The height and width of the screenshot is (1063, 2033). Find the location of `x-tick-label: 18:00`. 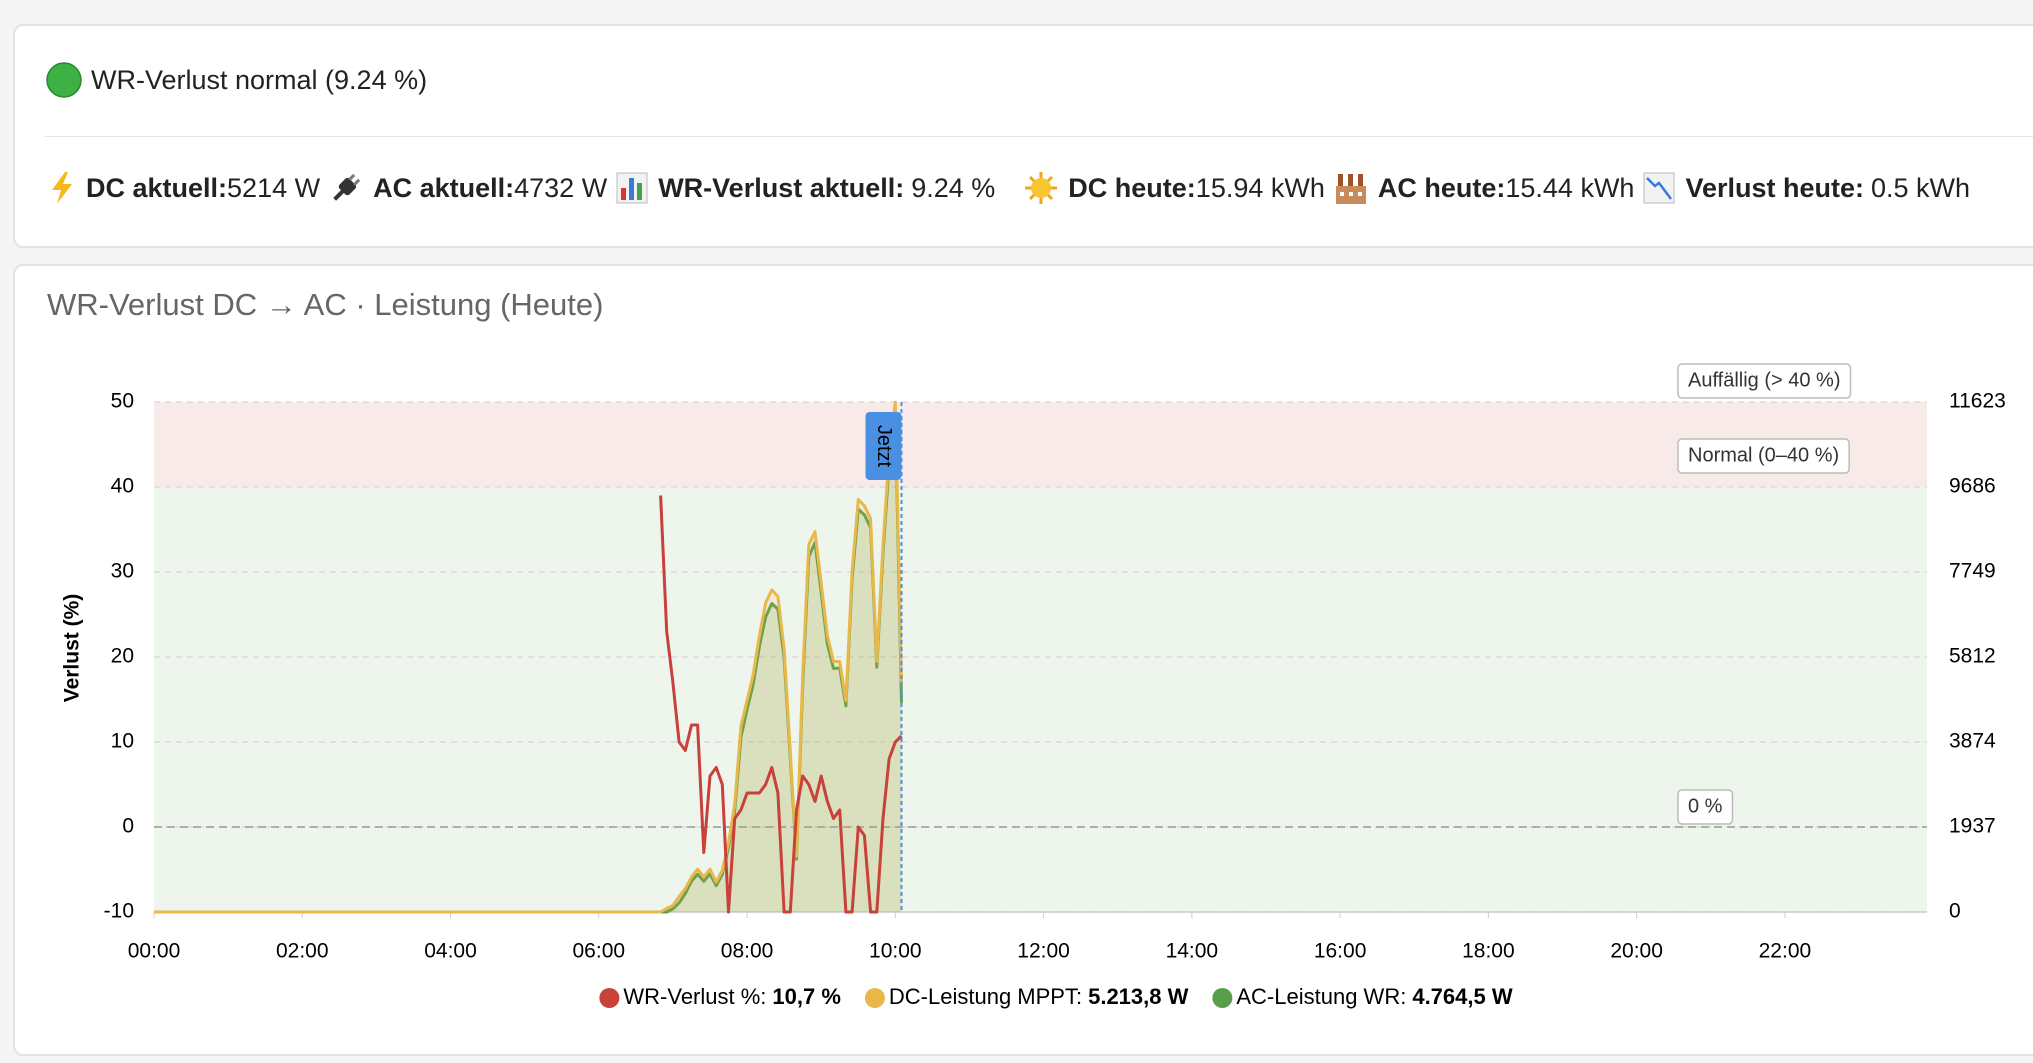

x-tick-label: 18:00 is located at coordinates (1488, 951).